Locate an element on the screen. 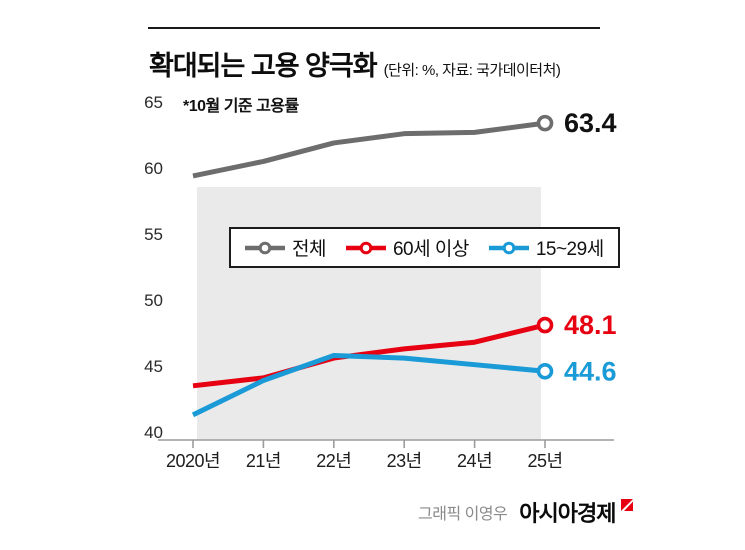  x-tick-label: 22년 is located at coordinates (333, 461).